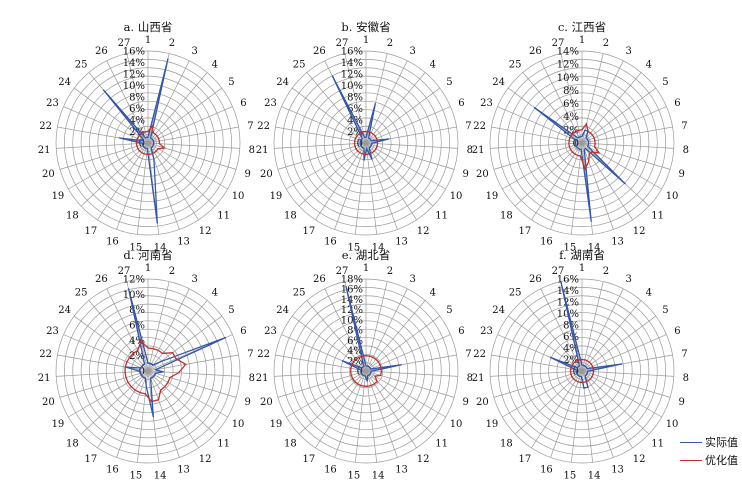  I want to click on series-line-actual, so click(580, 164).